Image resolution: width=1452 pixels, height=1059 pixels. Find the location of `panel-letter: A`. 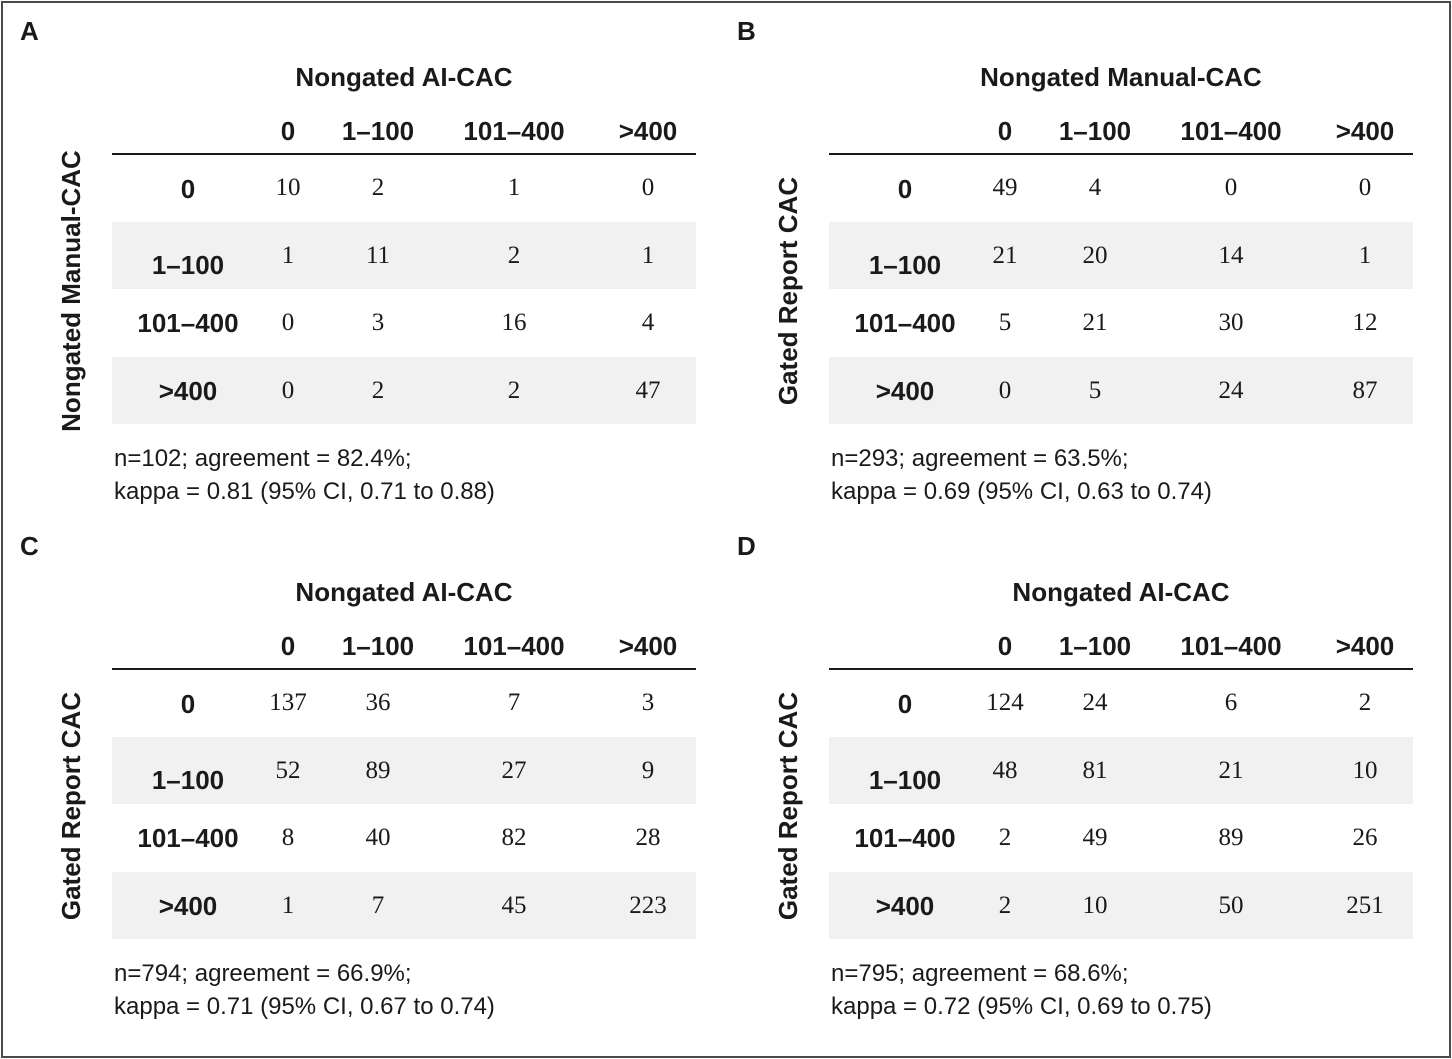

panel-letter: A is located at coordinates (29, 31).